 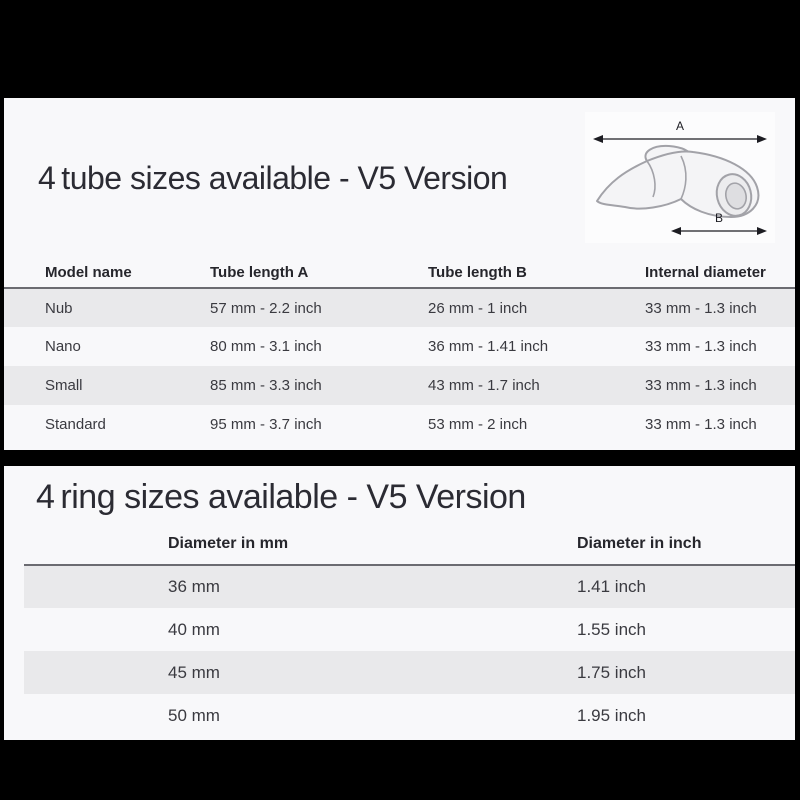 I want to click on cell-length-b: 36 mm - 1.41 inch, so click(x=488, y=346).